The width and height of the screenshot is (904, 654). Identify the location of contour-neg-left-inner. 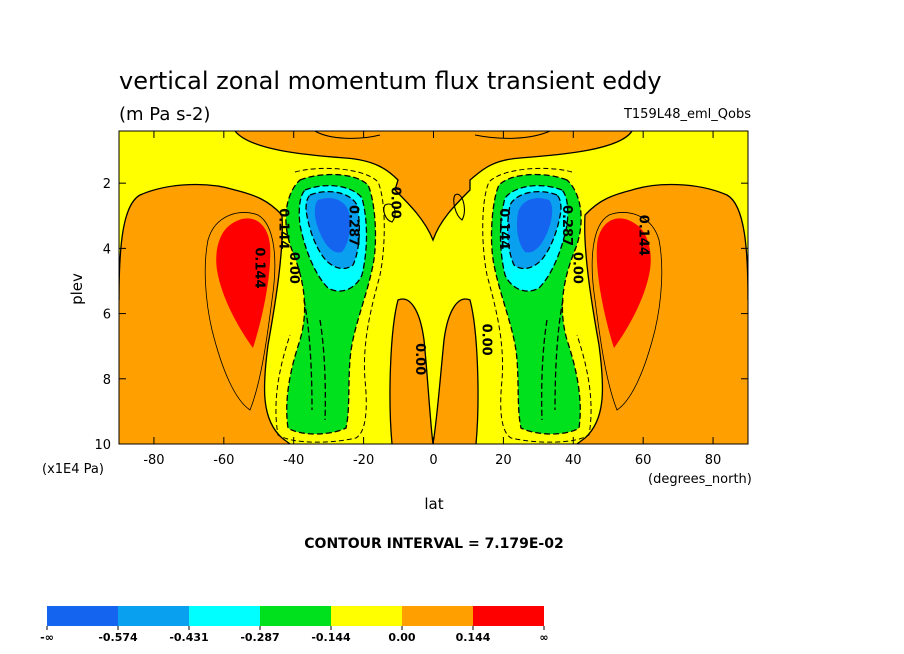
(314, 360).